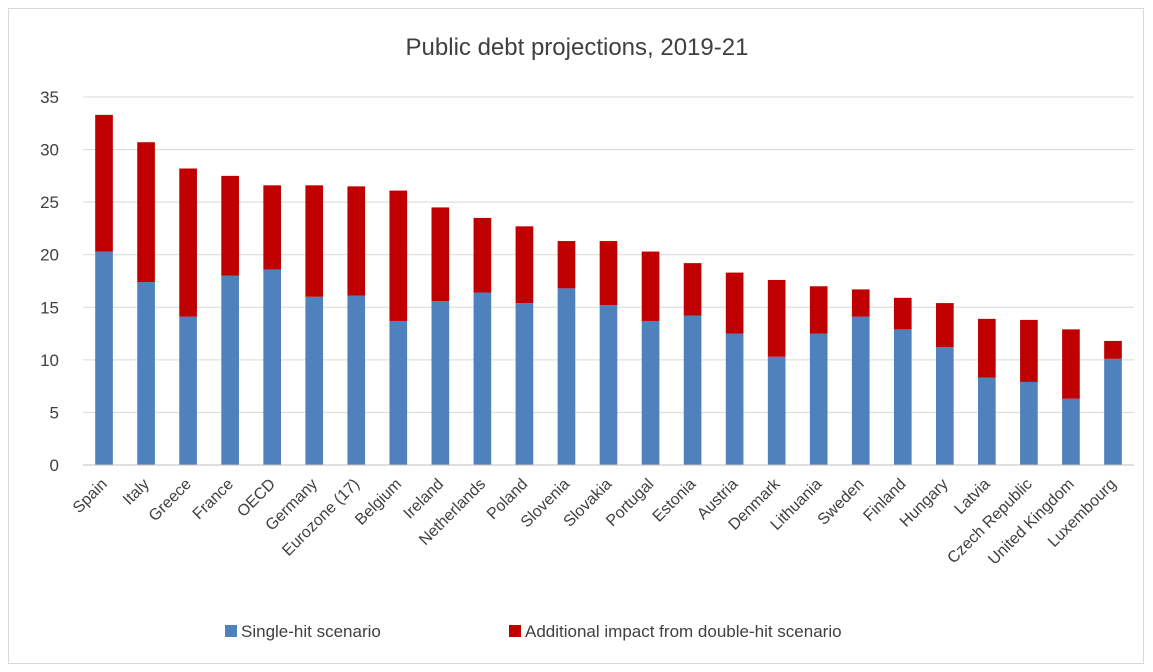 Image resolution: width=1153 pixels, height=672 pixels. I want to click on x-category-label: France, so click(213, 499).